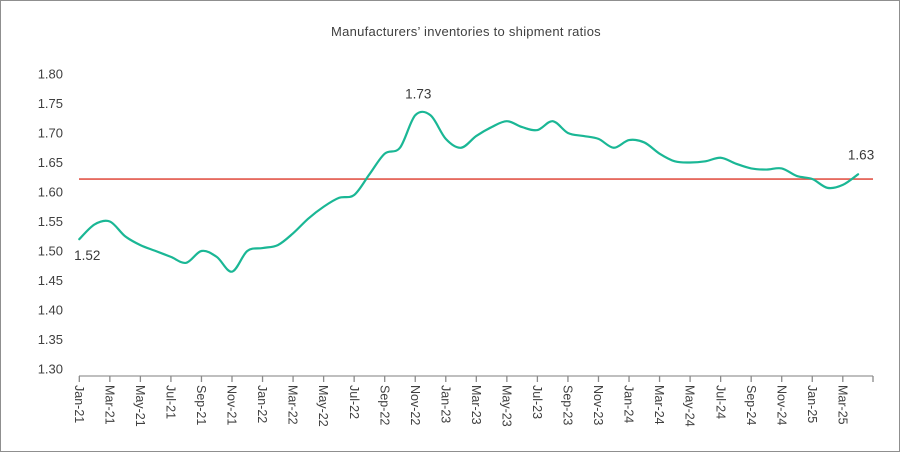 The width and height of the screenshot is (900, 452). Describe the element at coordinates (171, 402) in the screenshot. I see `x-axis-tick-label: Jul-21` at that location.